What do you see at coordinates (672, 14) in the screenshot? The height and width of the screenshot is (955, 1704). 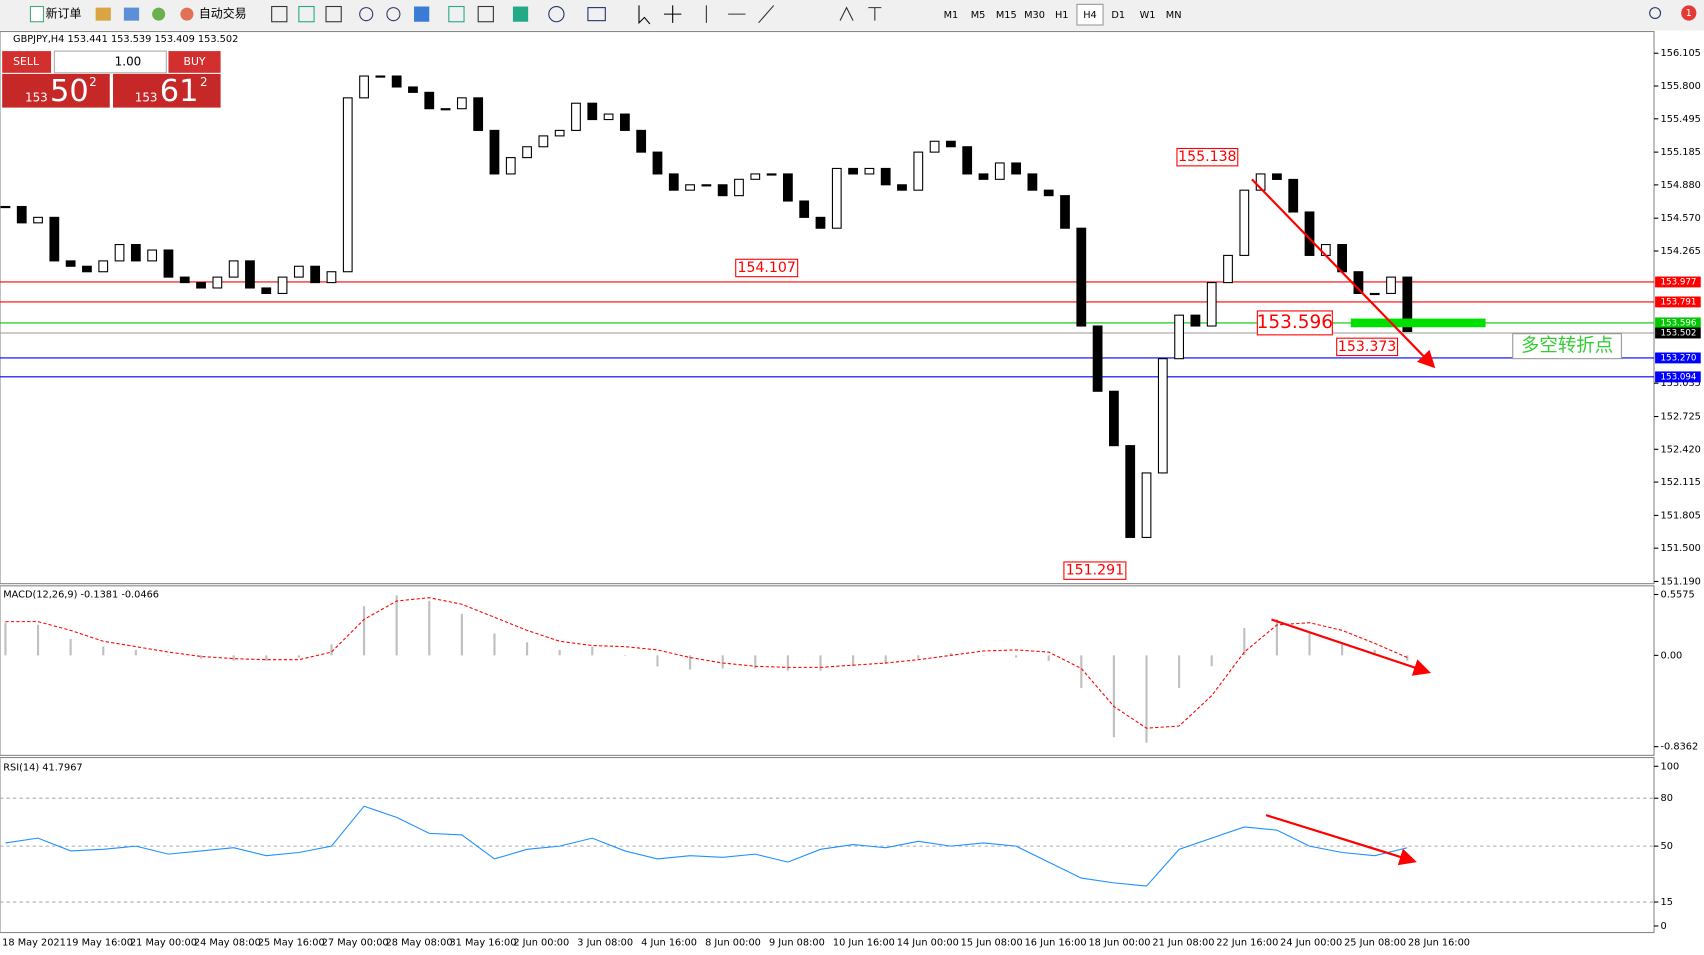 I see `crosshair-tool` at bounding box center [672, 14].